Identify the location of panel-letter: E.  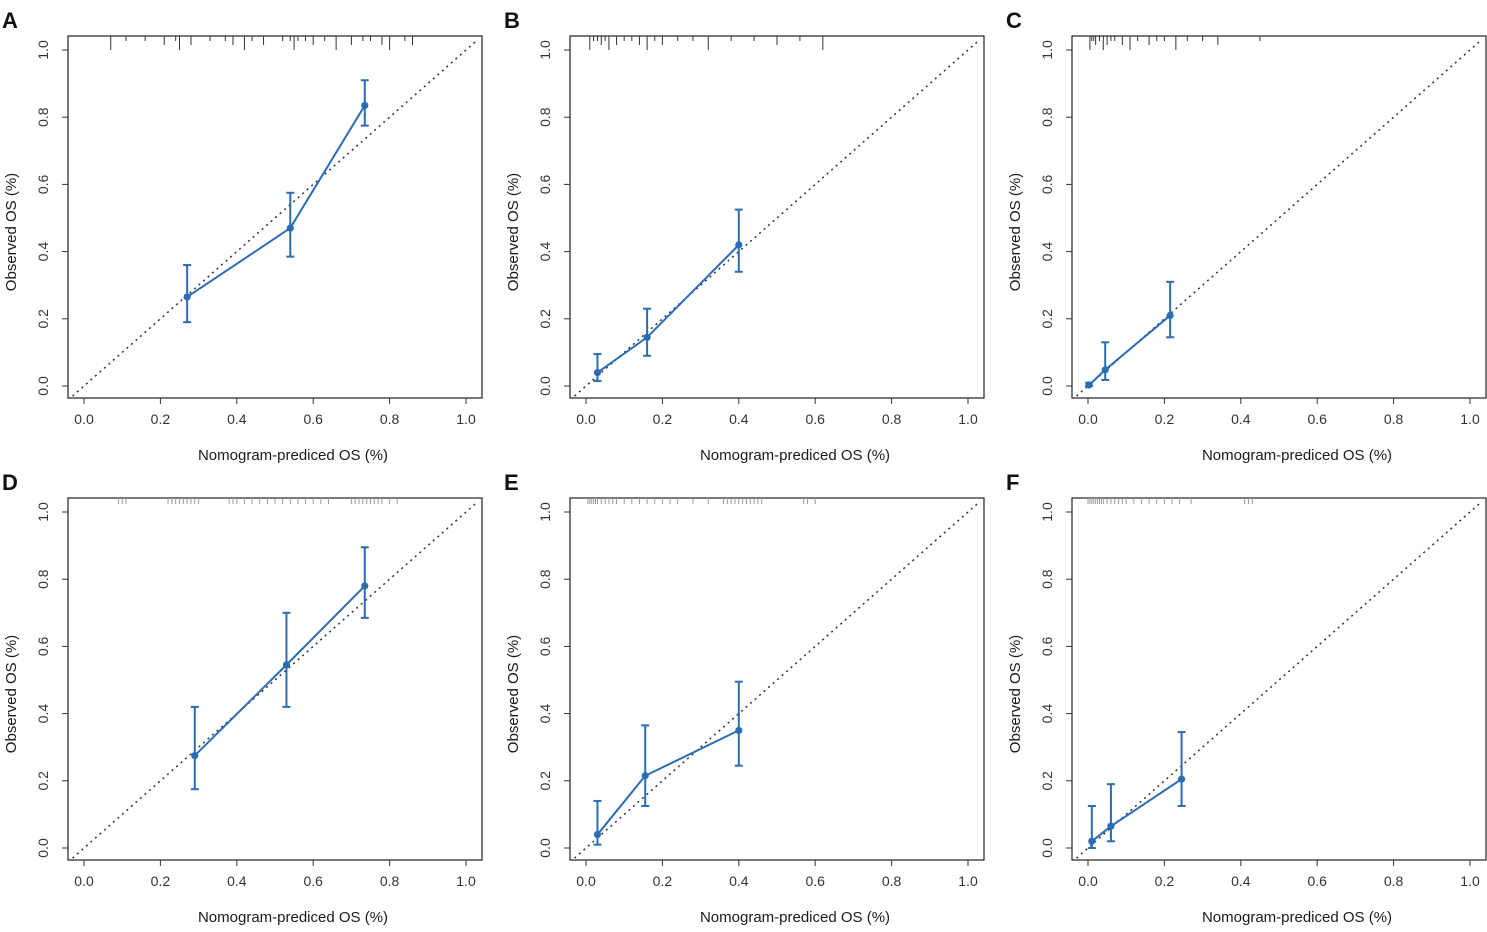
(511, 482).